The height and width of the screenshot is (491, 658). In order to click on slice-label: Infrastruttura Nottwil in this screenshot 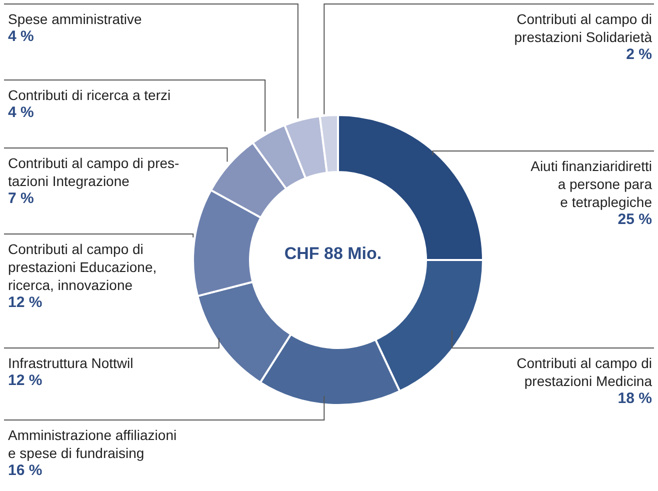, I will do `click(71, 363)`.